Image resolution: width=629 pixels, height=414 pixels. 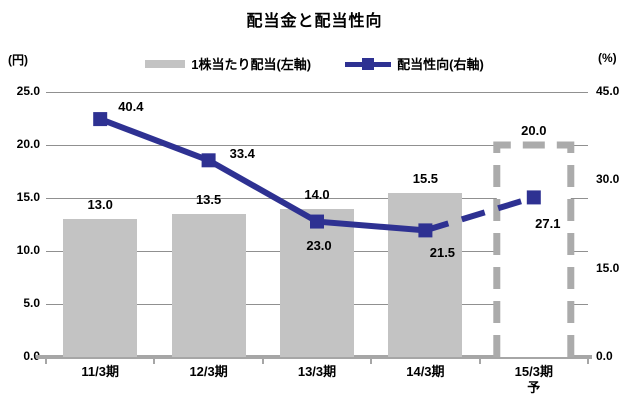 What do you see at coordinates (31, 303) in the screenshot?
I see `left-tick-label: 5.0` at bounding box center [31, 303].